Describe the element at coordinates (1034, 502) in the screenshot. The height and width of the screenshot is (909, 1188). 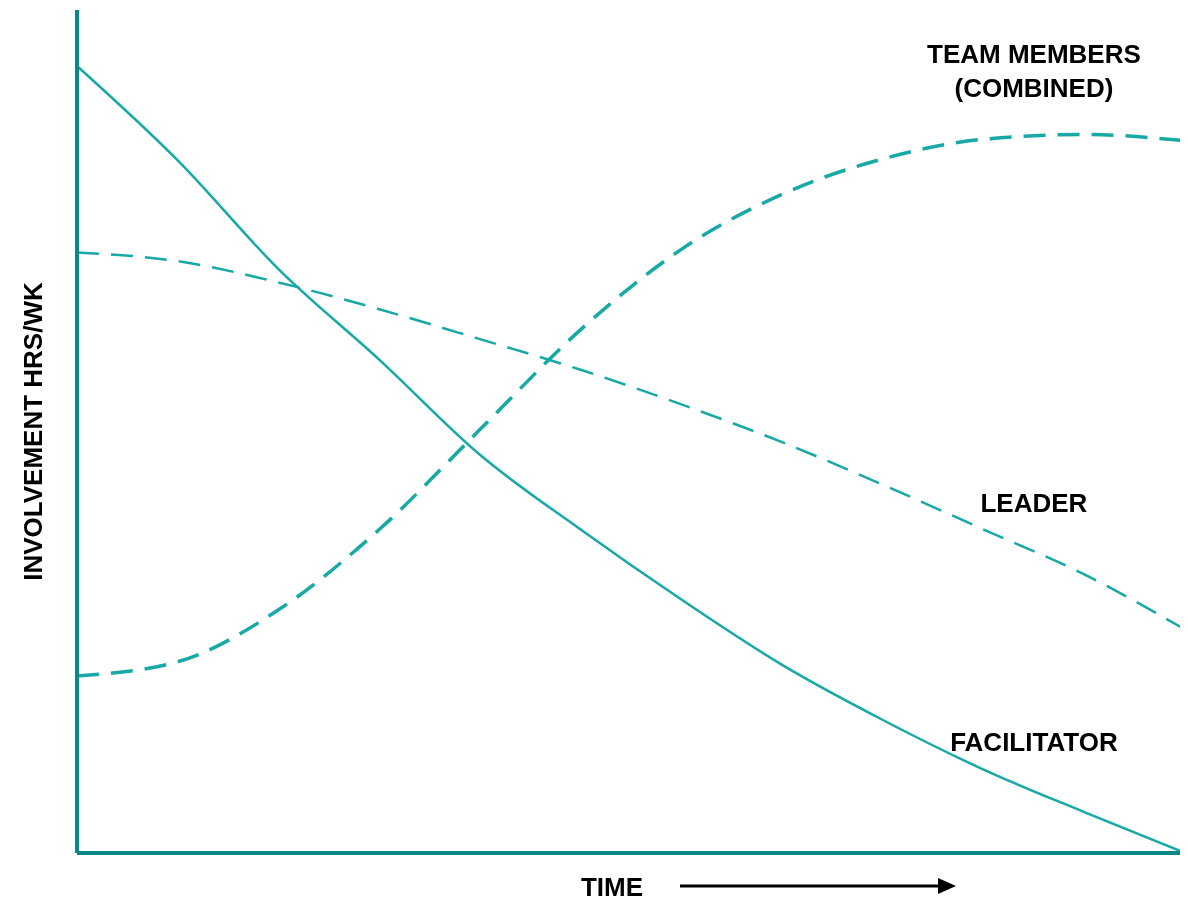
I see `series-label: LEADER` at that location.